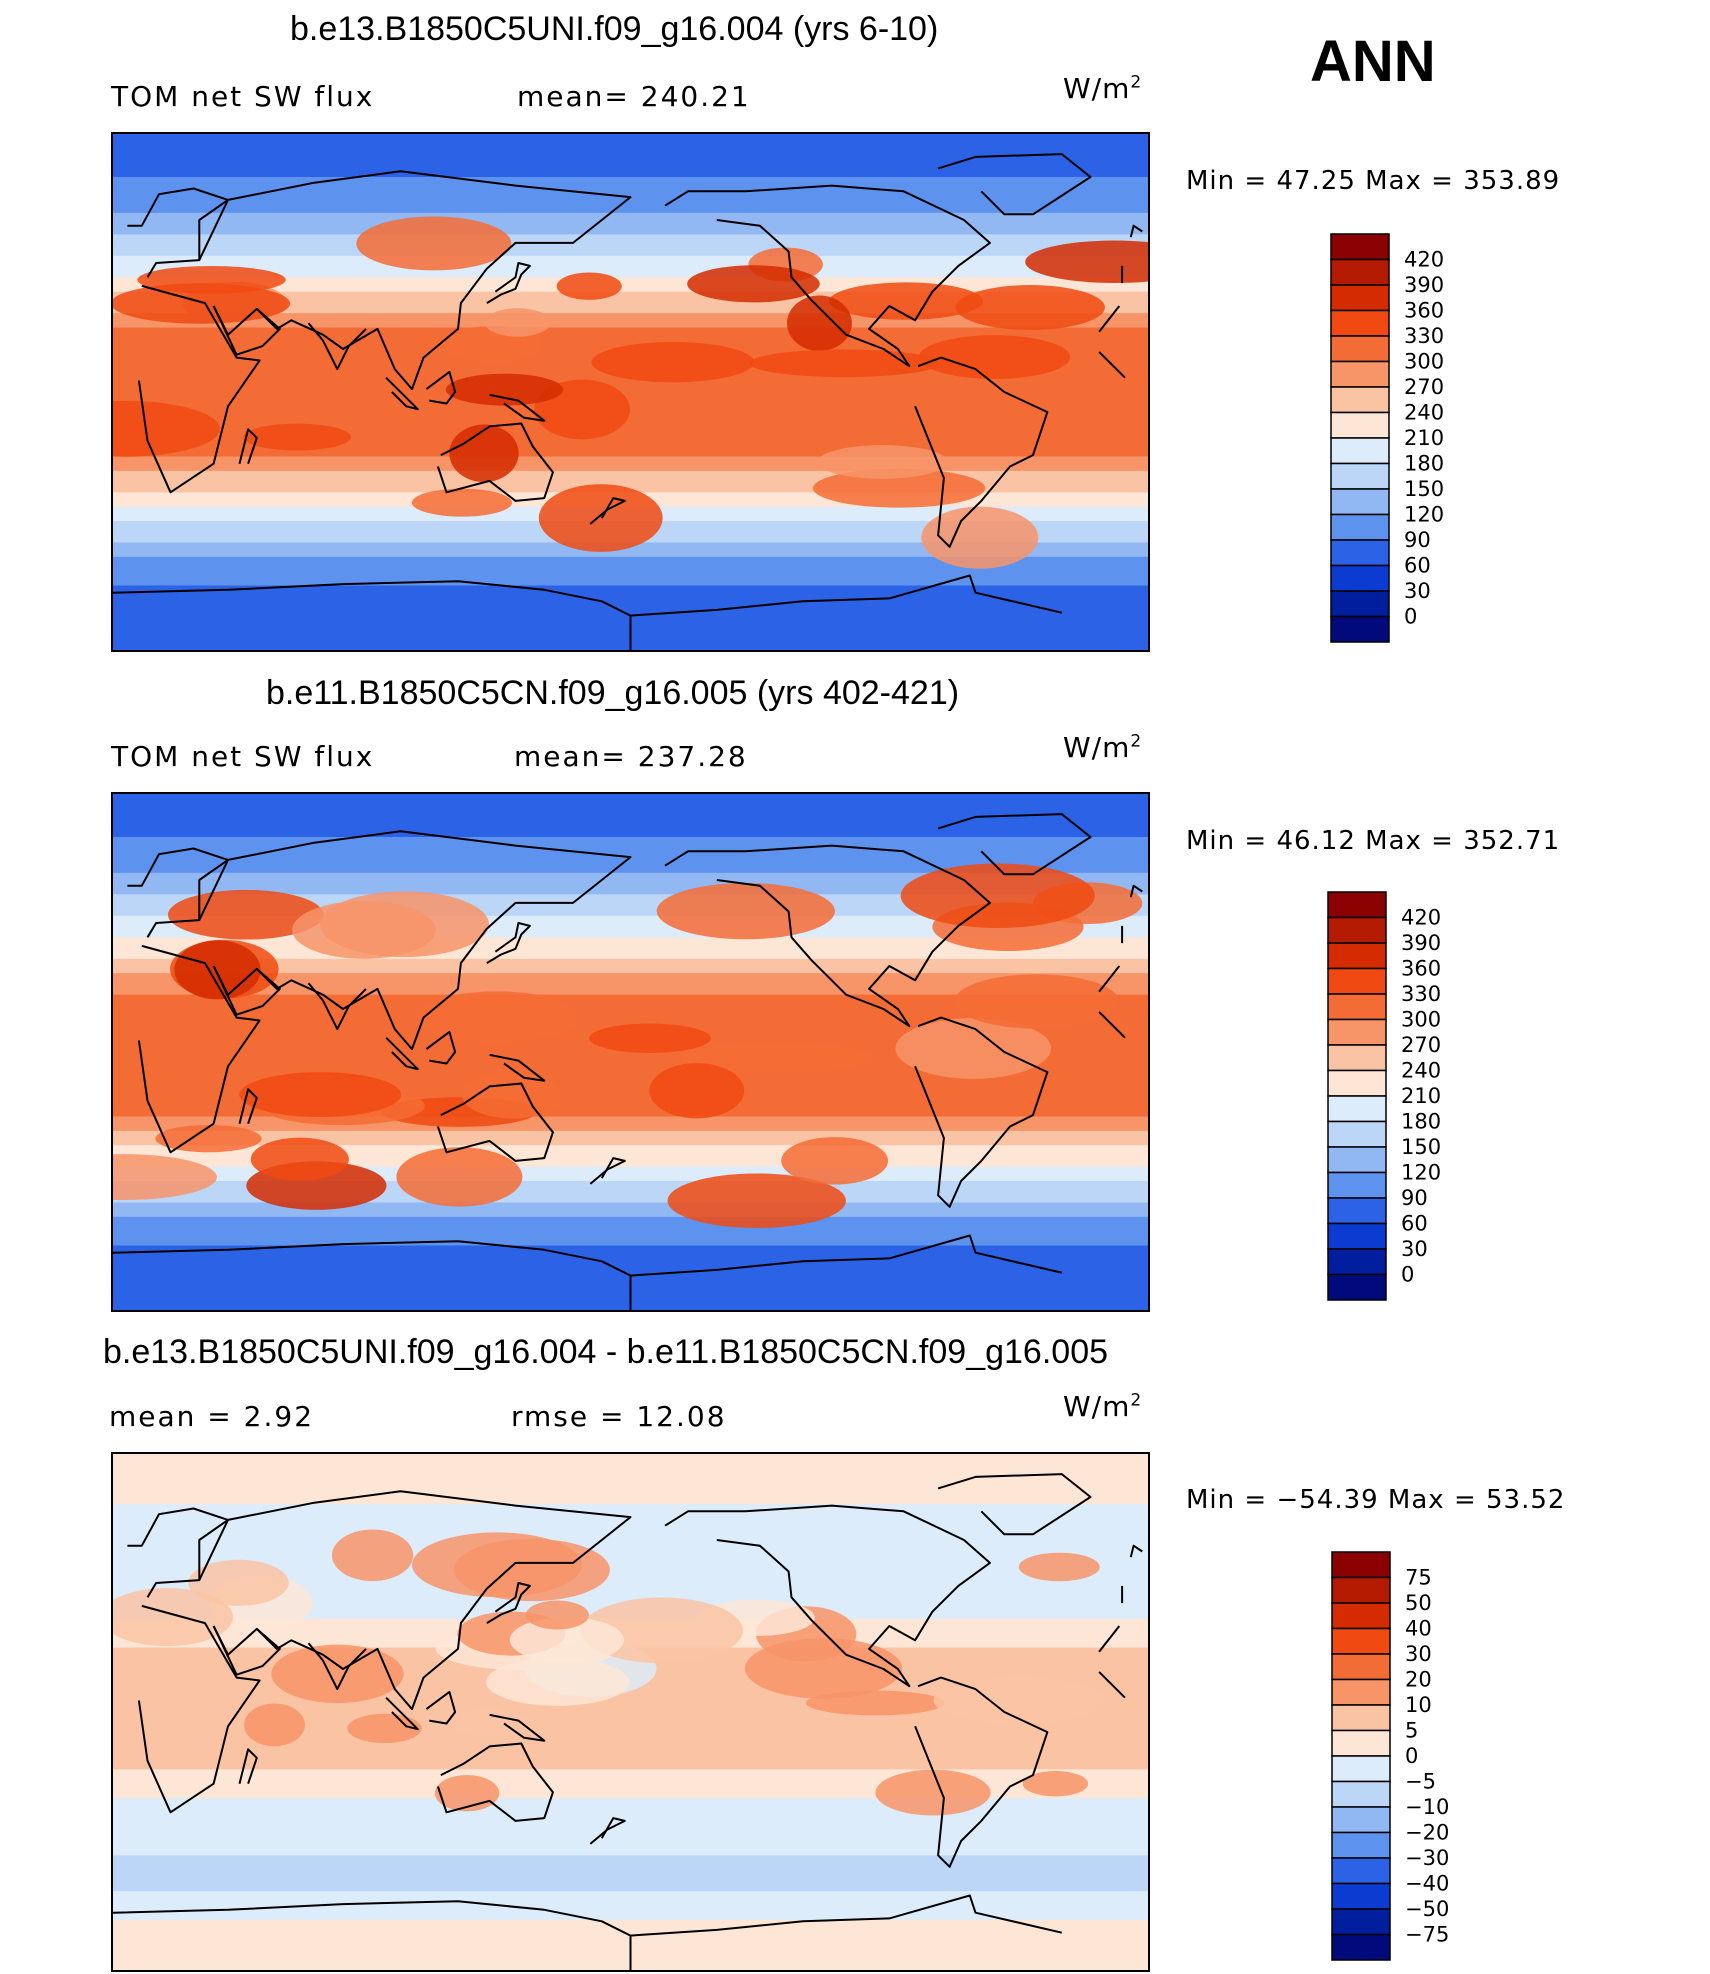 This screenshot has width=1710, height=1974. Describe the element at coordinates (1421, 1045) in the screenshot. I see `colorbar-tick-label: 270` at that location.